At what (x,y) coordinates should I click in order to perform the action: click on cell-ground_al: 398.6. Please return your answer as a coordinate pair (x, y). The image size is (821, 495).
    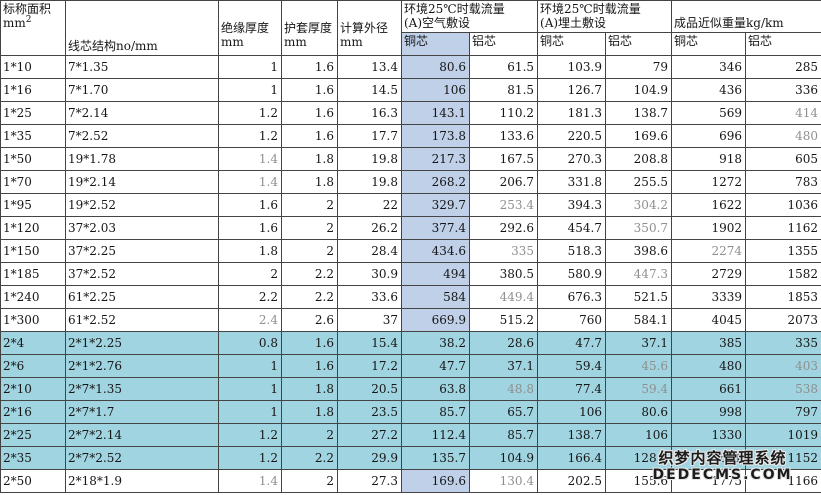
    Looking at the image, I should click on (639, 251).